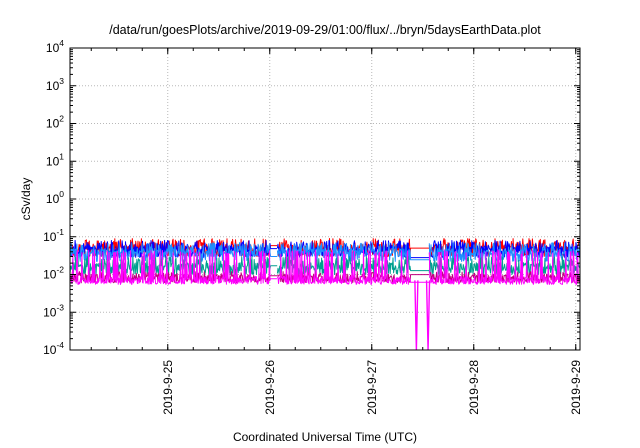 The image size is (640, 448). What do you see at coordinates (55, 122) in the screenshot?
I see `y-tick-label: 10²` at bounding box center [55, 122].